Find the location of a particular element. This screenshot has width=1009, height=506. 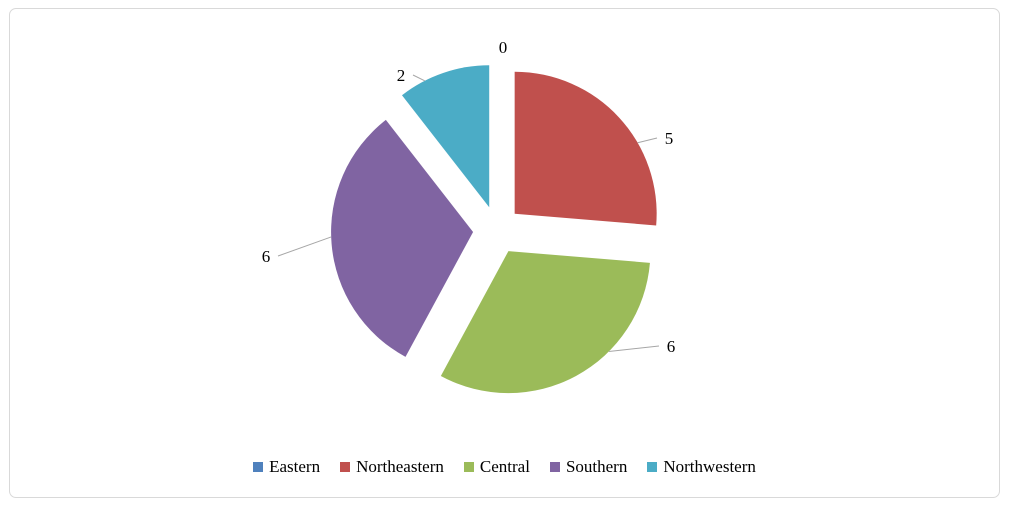

data-label-central: 6 is located at coordinates (671, 346).